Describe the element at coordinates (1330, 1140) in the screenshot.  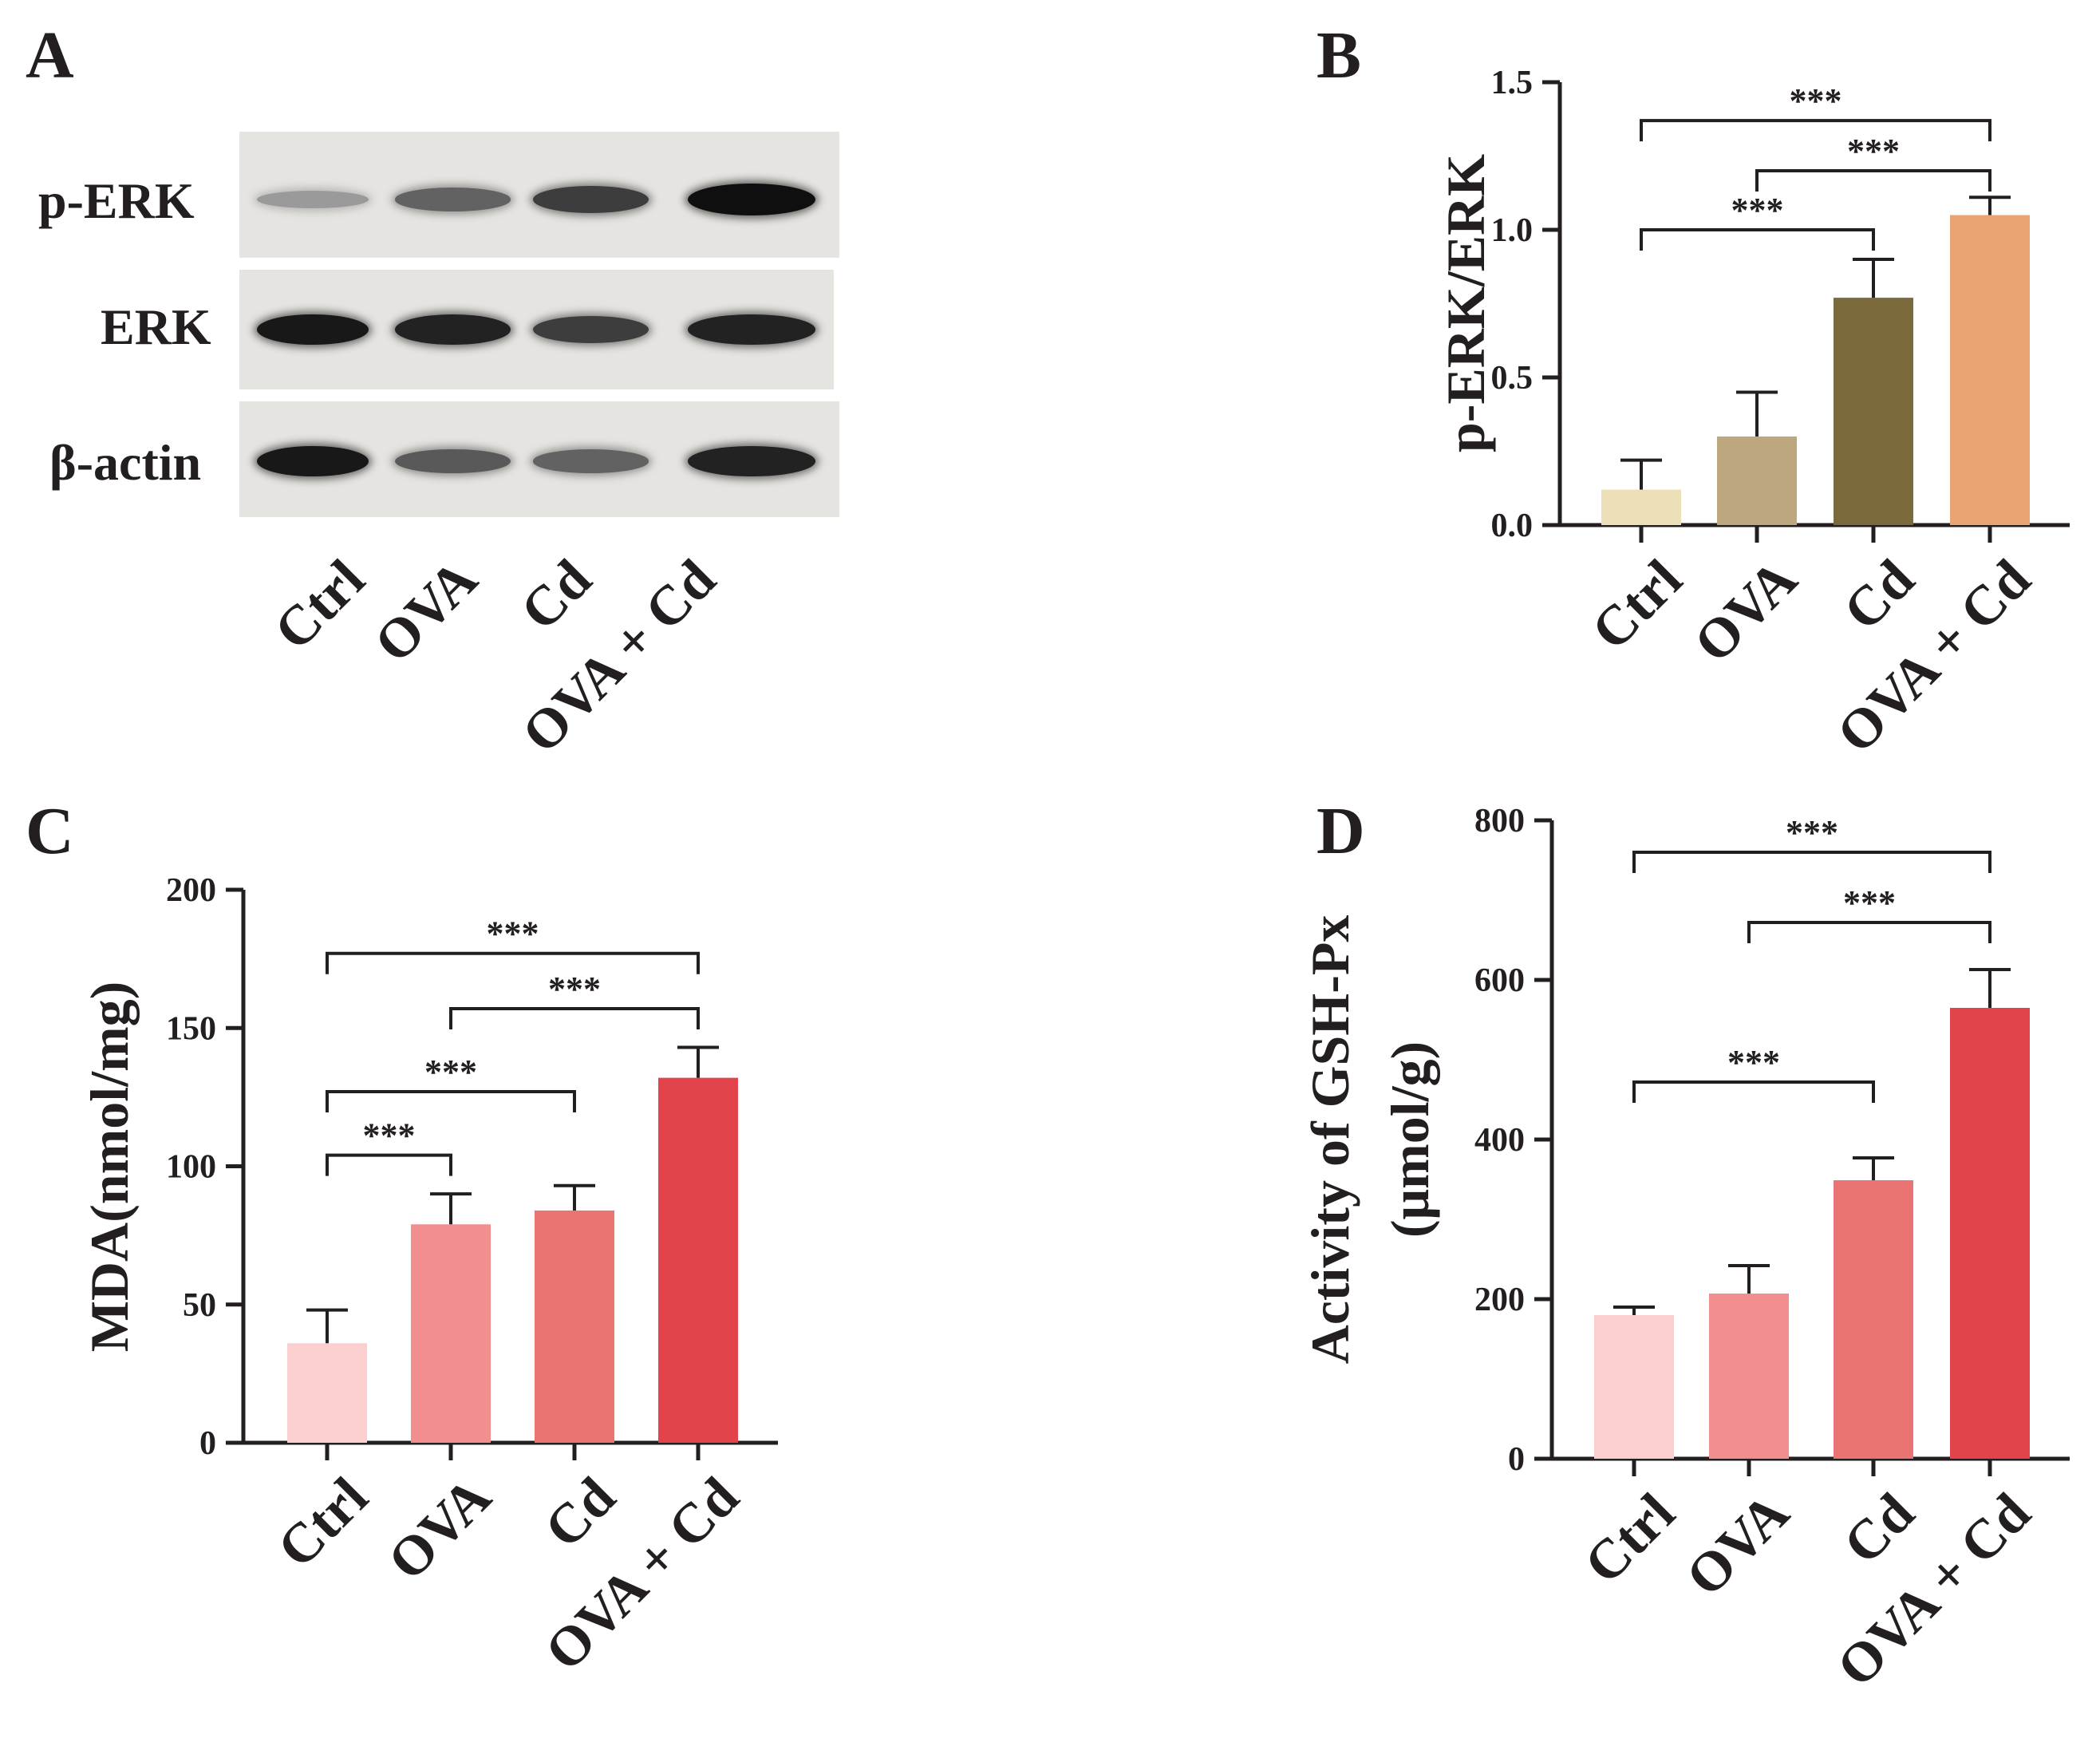
I see `y-axis-label-D: Activity of GSH-Px` at that location.